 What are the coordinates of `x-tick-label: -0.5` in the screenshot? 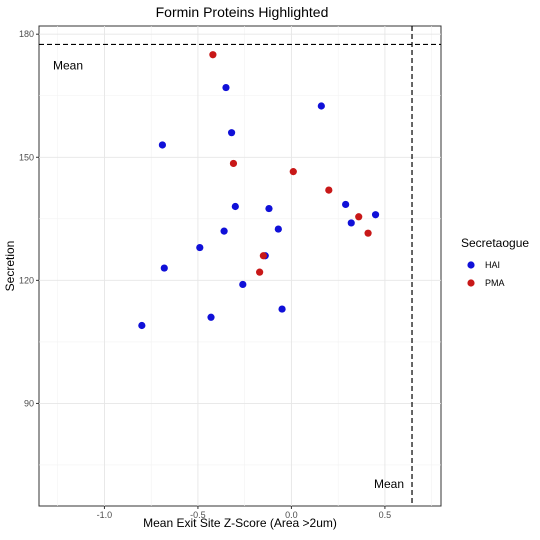 It's located at (198, 515).